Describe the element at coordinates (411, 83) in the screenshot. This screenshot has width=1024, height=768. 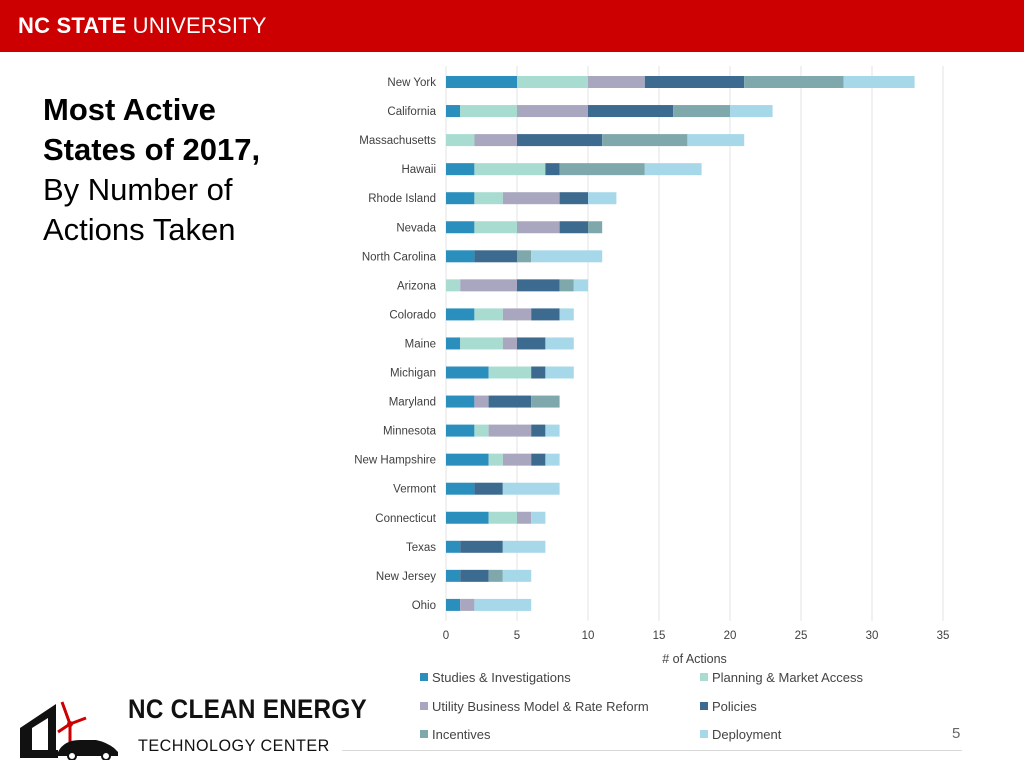
I see `category-label: New York` at that location.